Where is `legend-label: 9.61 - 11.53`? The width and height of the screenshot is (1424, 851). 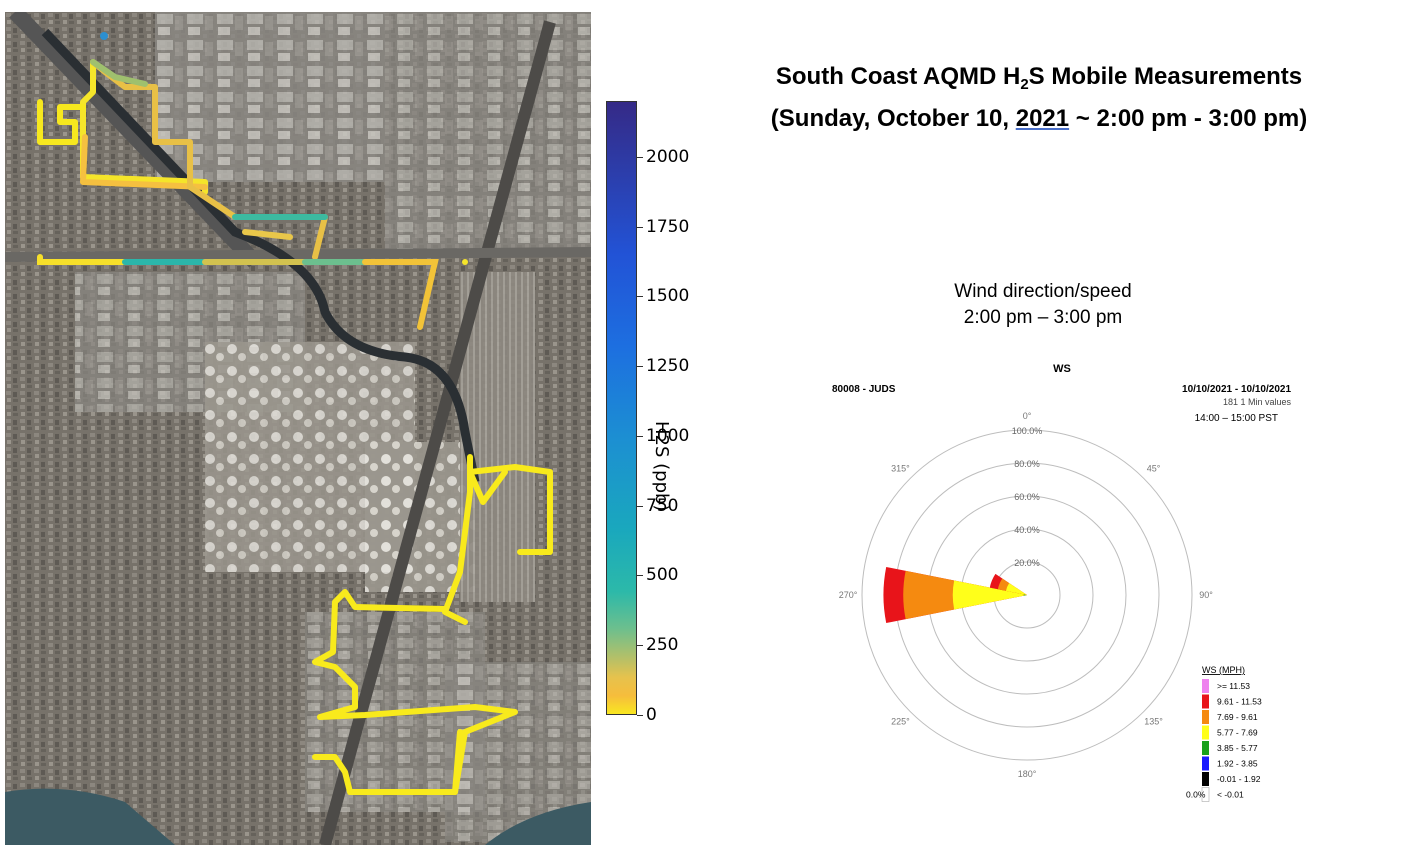 legend-label: 9.61 - 11.53 is located at coordinates (1239, 702).